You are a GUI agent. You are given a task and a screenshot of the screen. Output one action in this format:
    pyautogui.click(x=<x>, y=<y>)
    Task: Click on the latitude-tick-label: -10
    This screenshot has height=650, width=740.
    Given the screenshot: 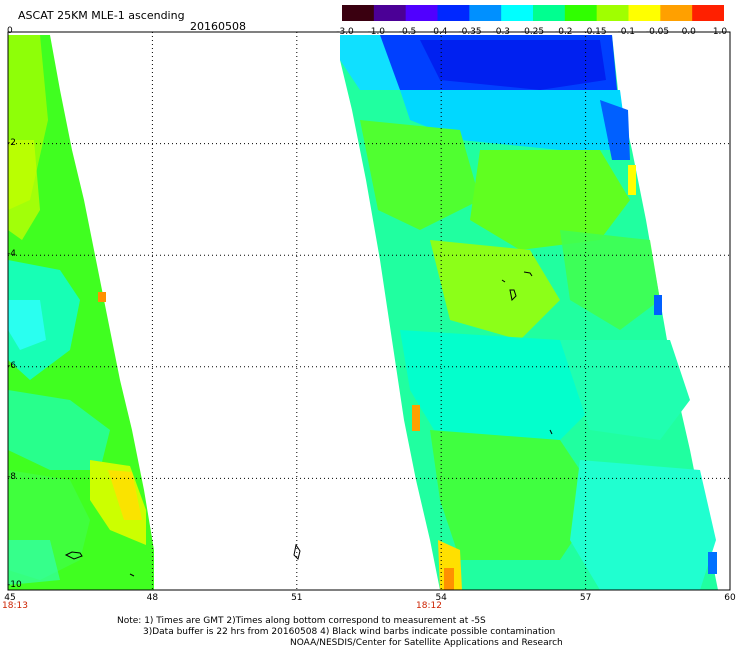 What is the action you would take?
    pyautogui.click(x=14, y=585)
    